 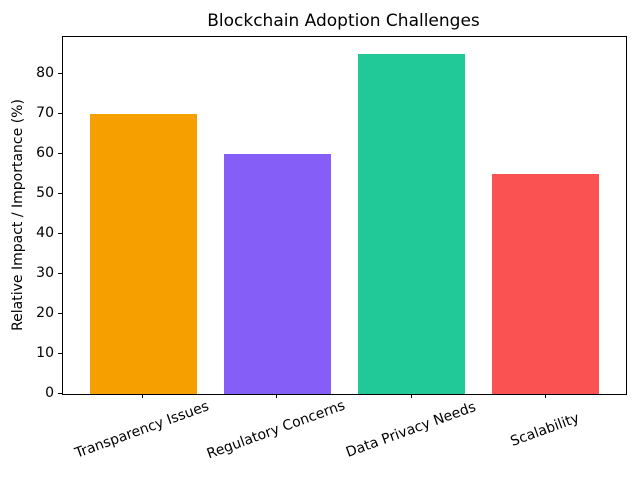 What do you see at coordinates (49, 393) in the screenshot?
I see `y-tick-label: 0` at bounding box center [49, 393].